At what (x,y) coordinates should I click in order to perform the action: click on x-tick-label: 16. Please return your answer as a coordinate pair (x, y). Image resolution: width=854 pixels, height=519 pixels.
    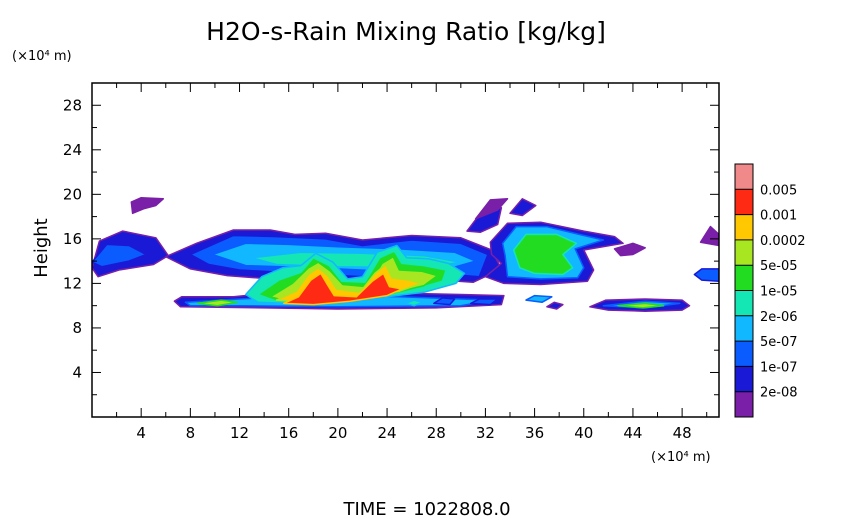
    Looking at the image, I should click on (288, 433).